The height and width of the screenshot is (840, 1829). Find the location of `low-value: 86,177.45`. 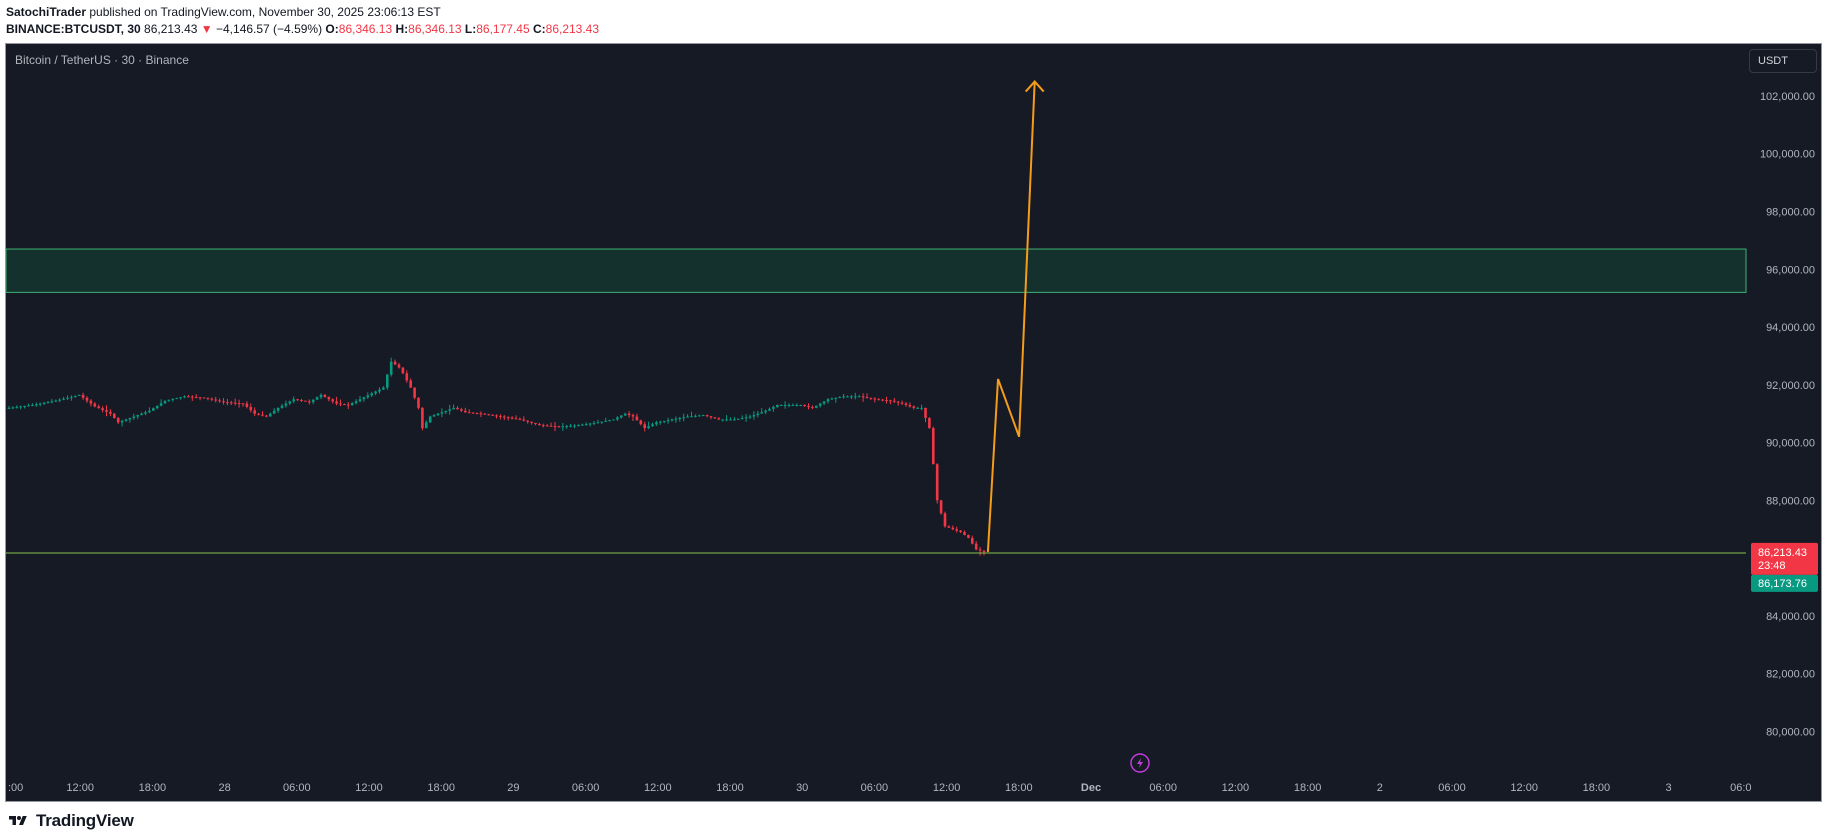

low-value: 86,177.45 is located at coordinates (503, 29).